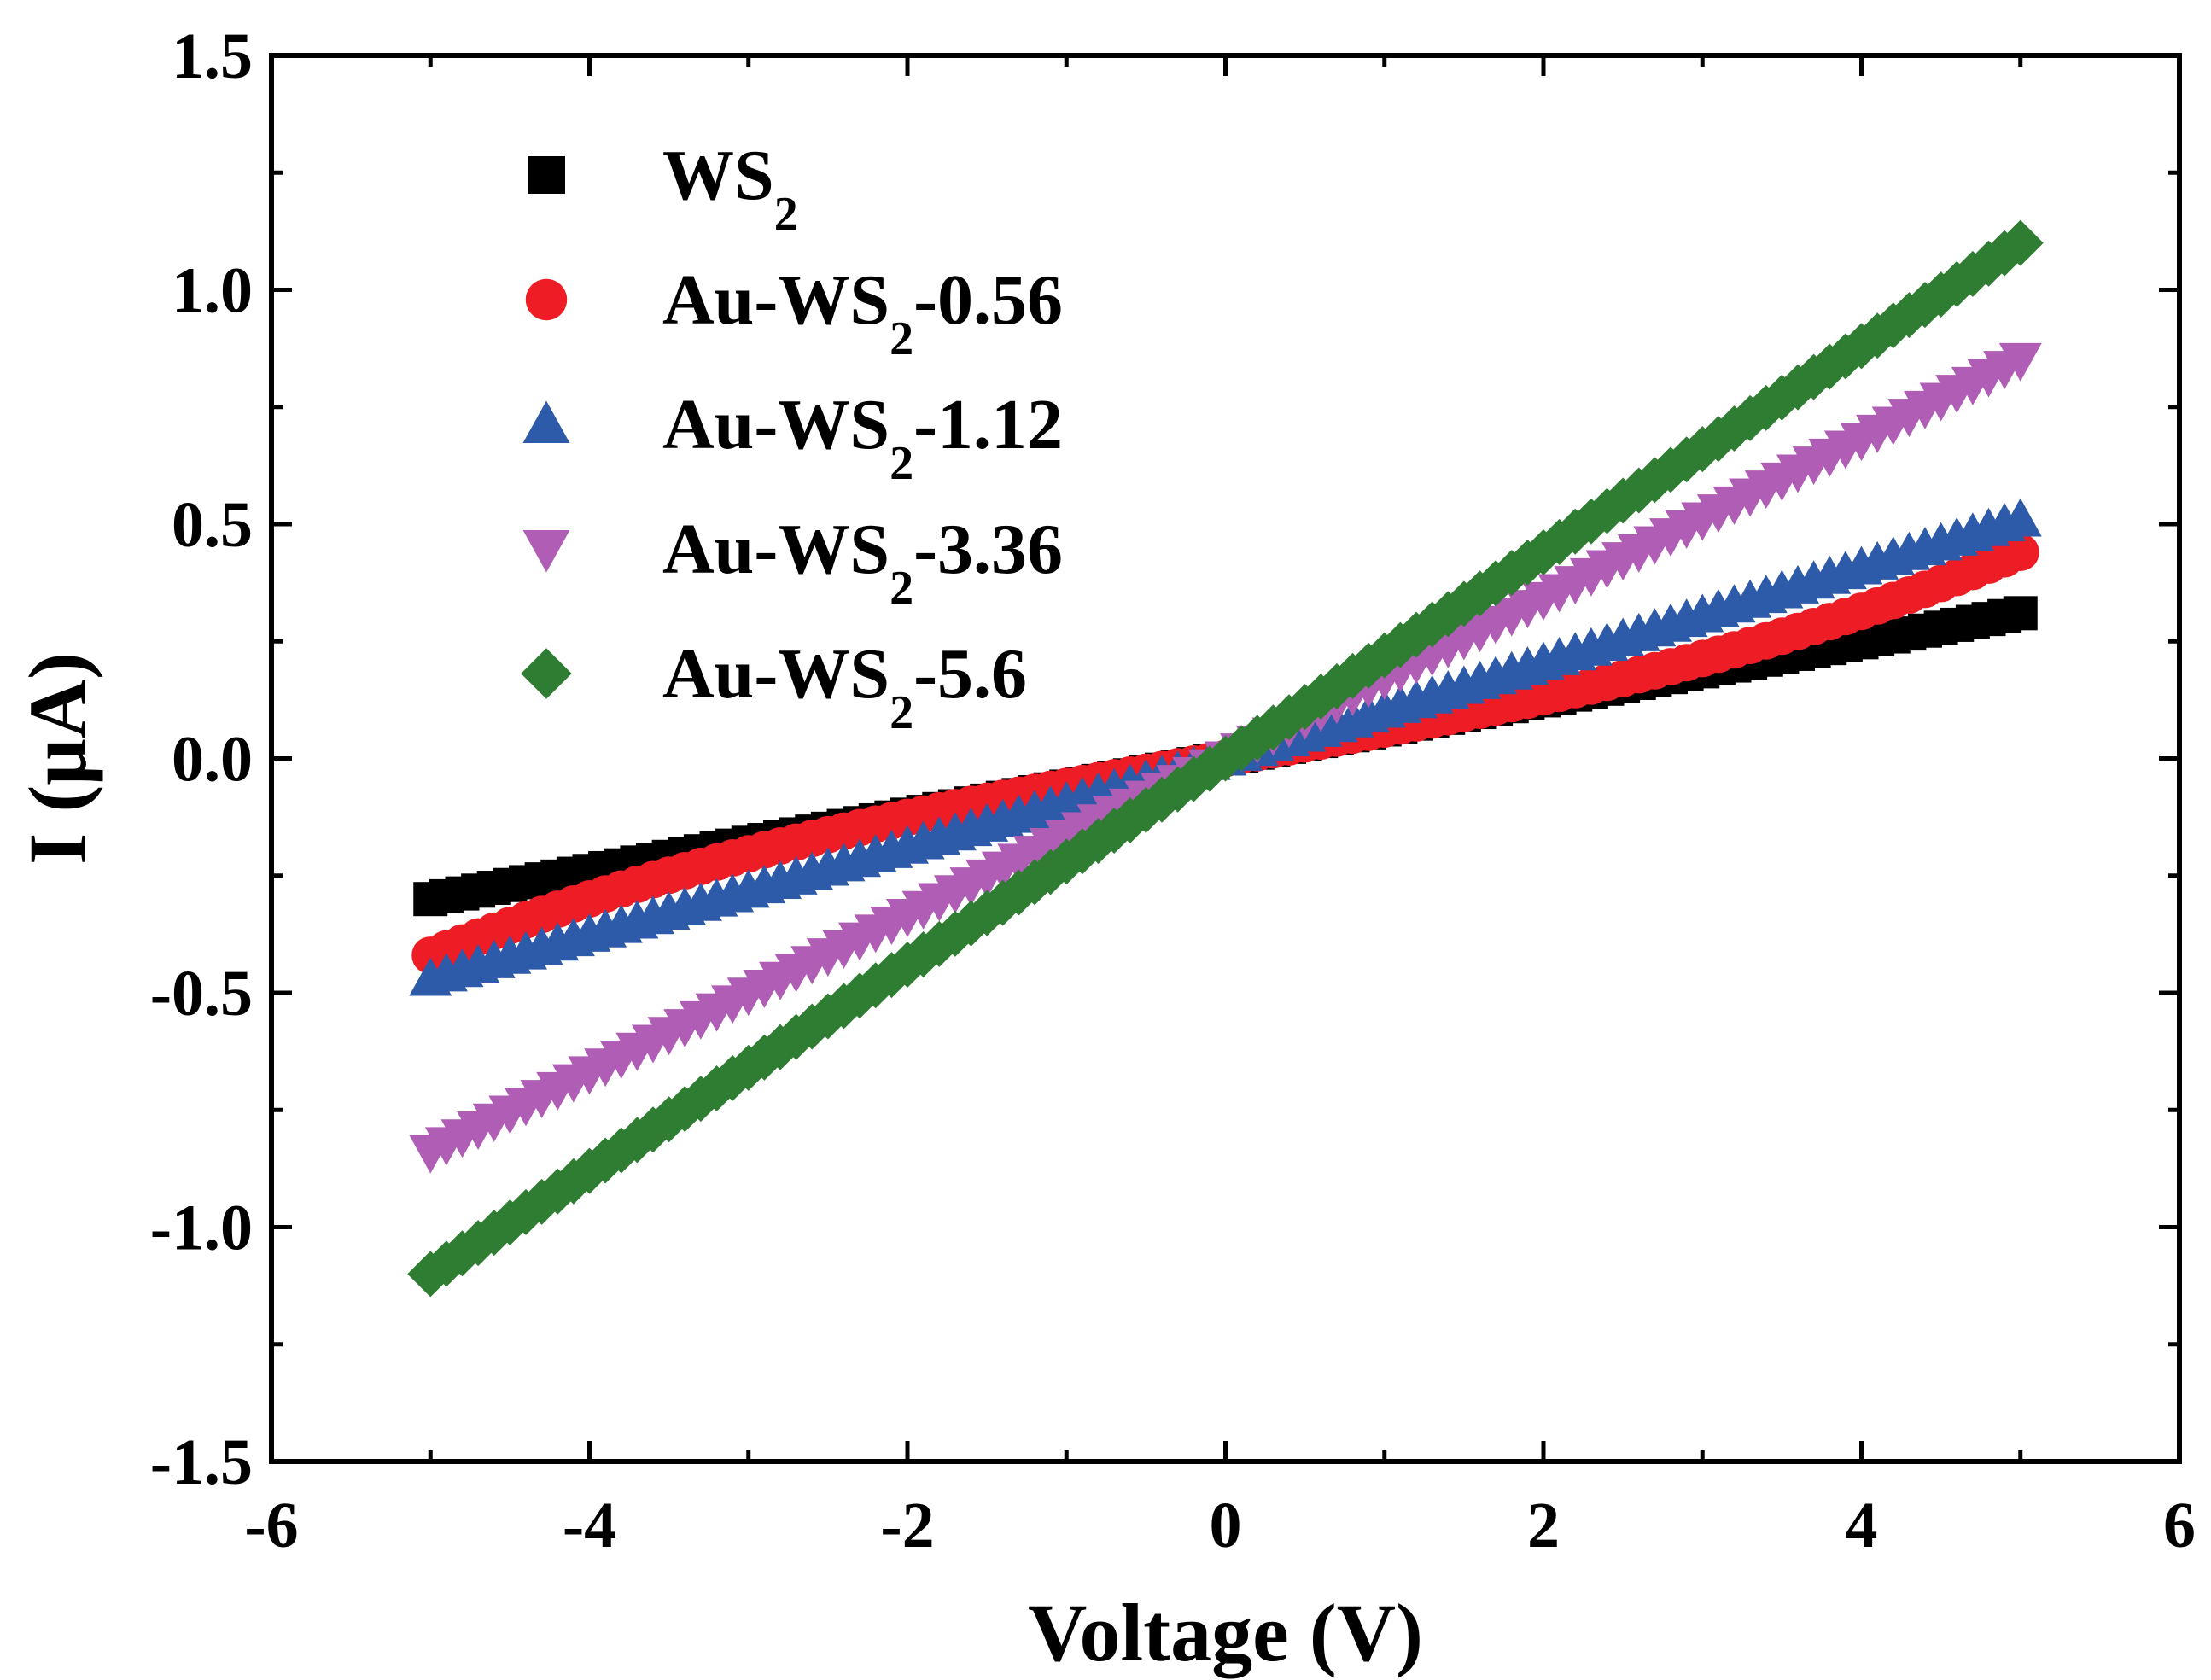 Image resolution: width=2211 pixels, height=1680 pixels. Describe the element at coordinates (201, 1228) in the screenshot. I see `y-tick-label: -1.0` at that location.